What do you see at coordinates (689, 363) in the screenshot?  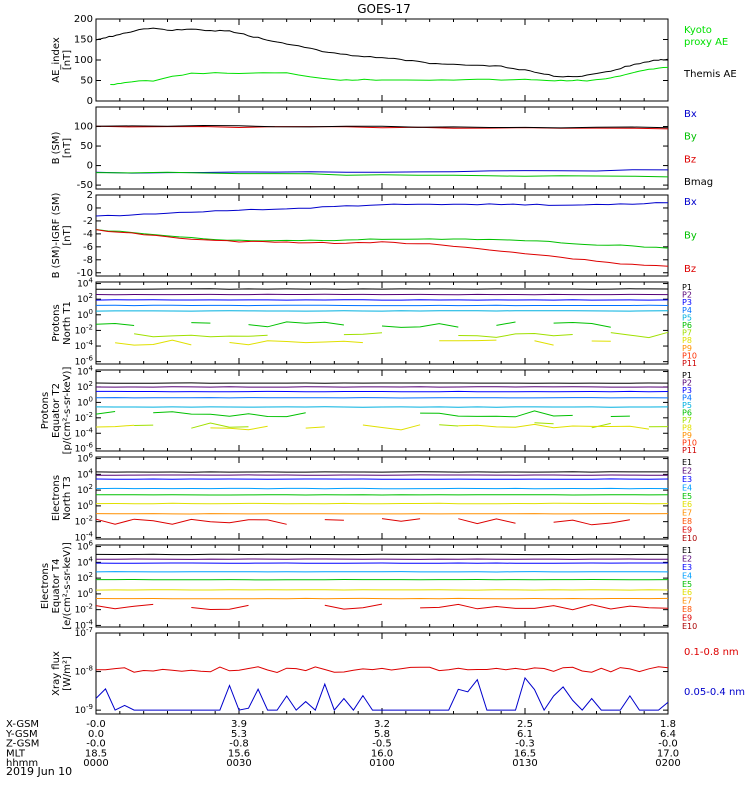 I see `legend-p11: P11` at bounding box center [689, 363].